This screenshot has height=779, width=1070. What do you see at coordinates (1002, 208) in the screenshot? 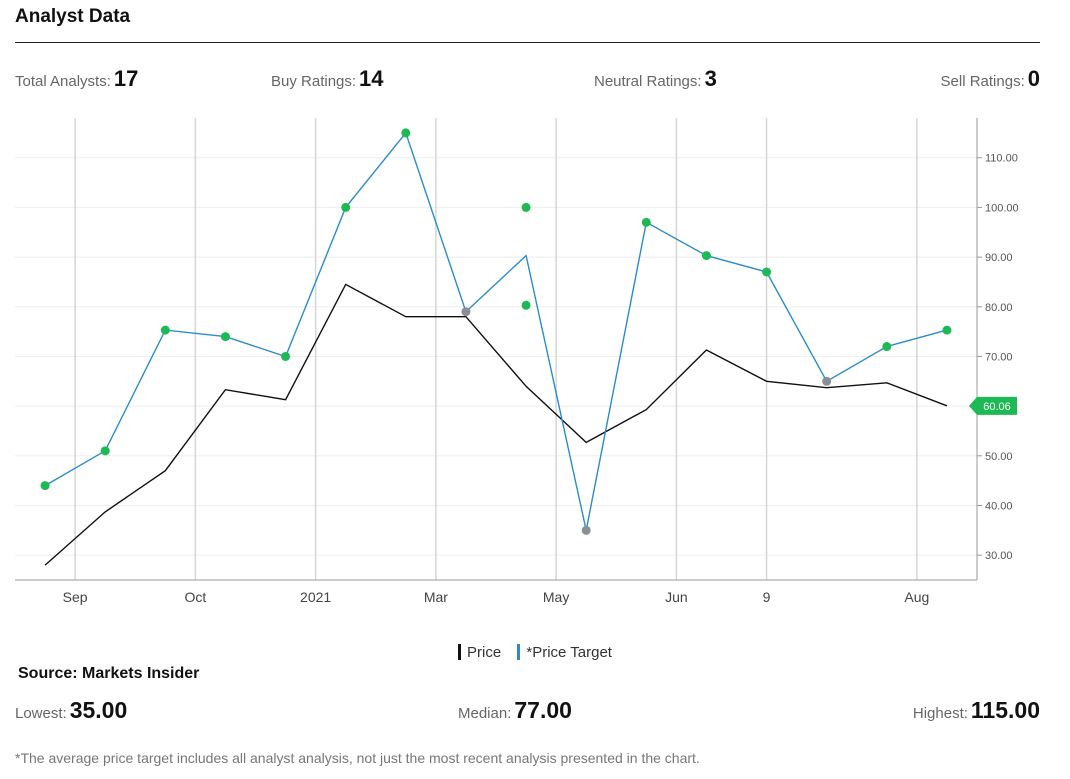
I see `y-tick-label: 100.00` at bounding box center [1002, 208].